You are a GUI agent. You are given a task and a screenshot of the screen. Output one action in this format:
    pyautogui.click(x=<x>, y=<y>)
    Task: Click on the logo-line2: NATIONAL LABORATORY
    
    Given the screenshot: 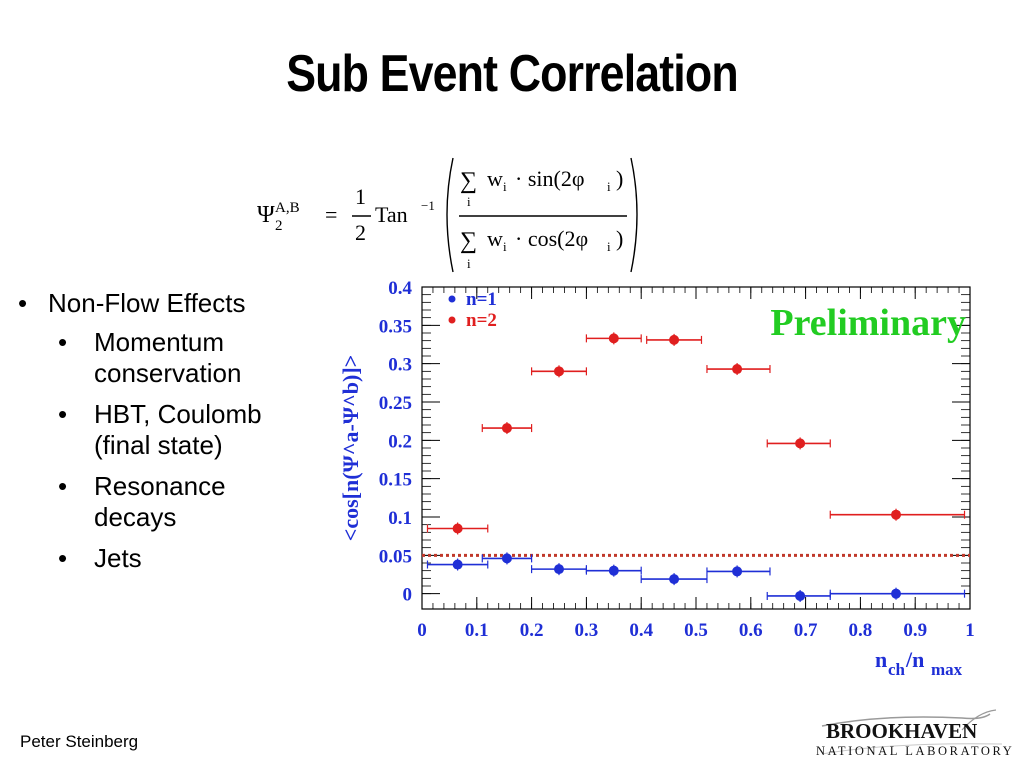 What is the action you would take?
    pyautogui.click(x=914, y=751)
    